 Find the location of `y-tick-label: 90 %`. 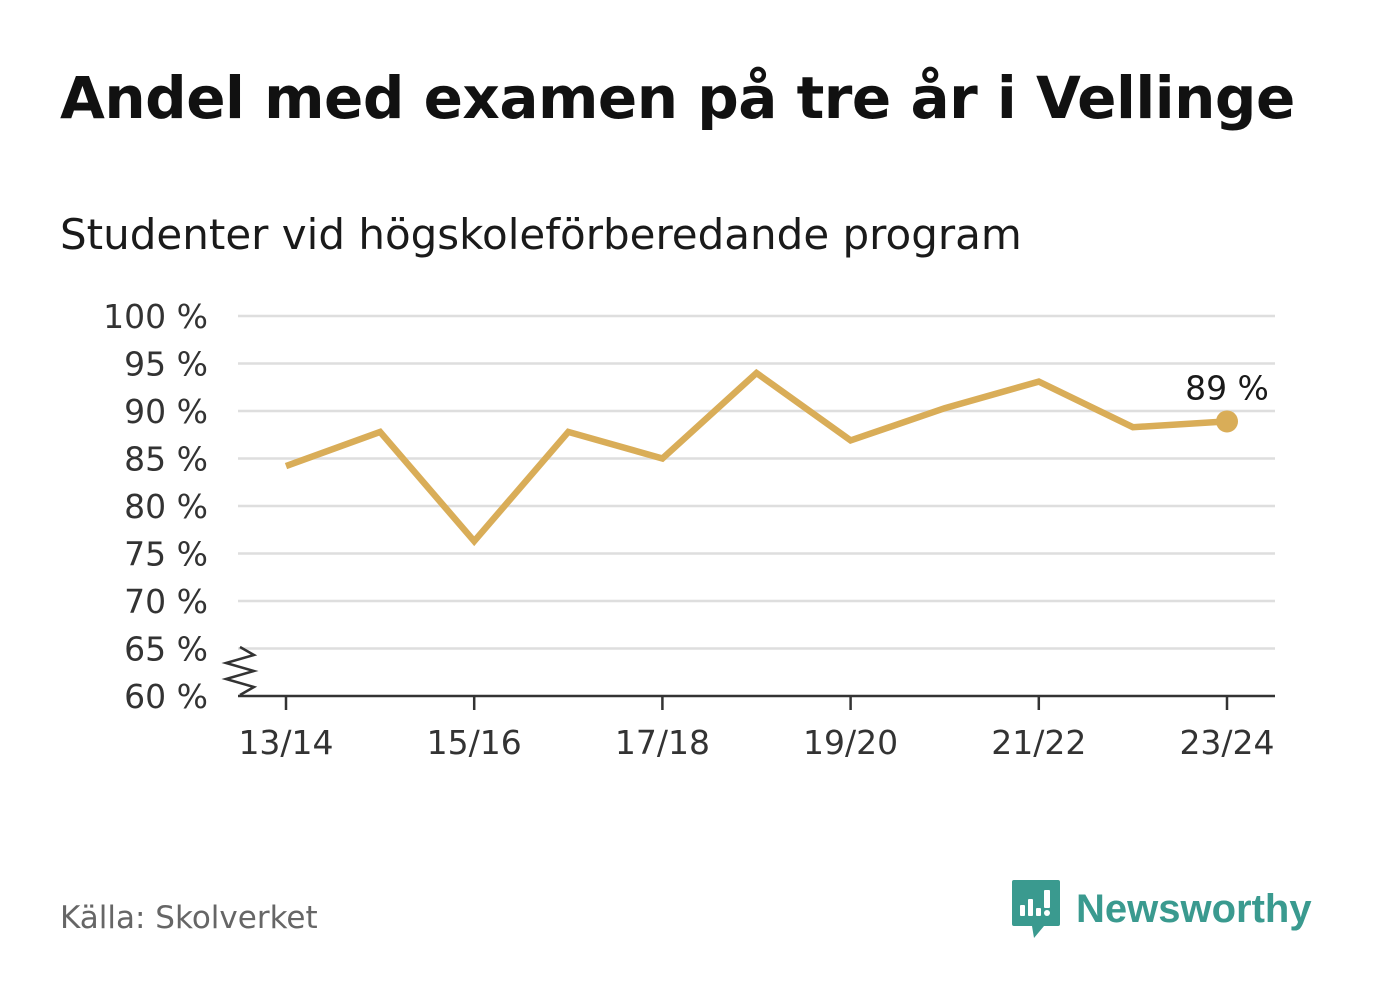

y-tick-label: 90 % is located at coordinates (166, 411).